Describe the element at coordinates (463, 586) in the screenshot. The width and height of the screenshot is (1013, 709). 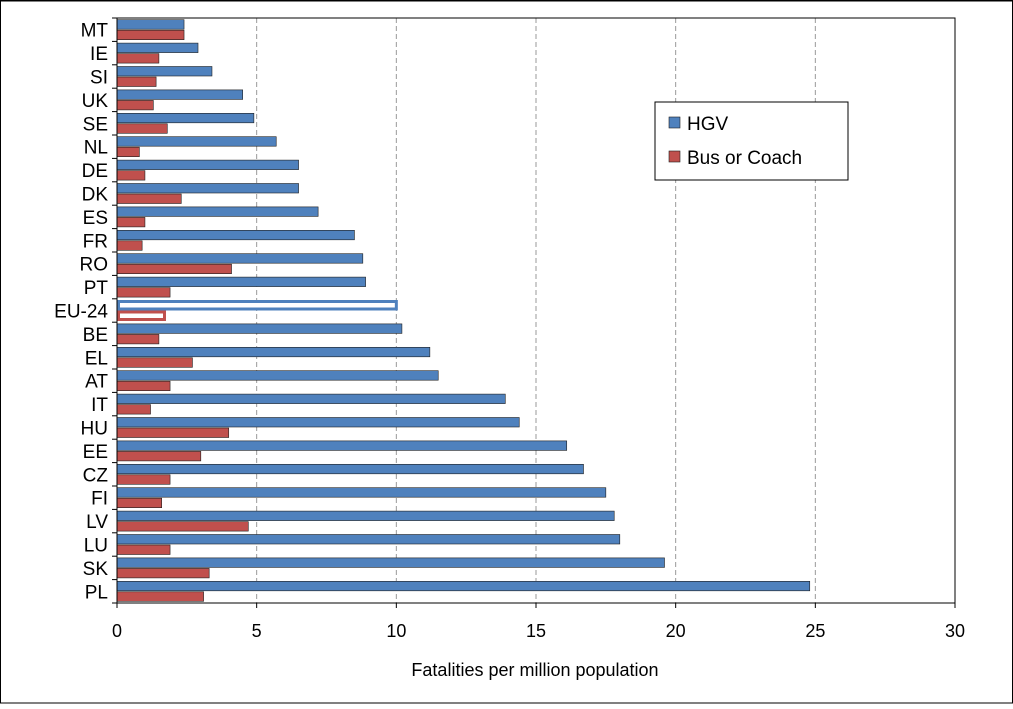
I see `bar-pl-hgv` at that location.